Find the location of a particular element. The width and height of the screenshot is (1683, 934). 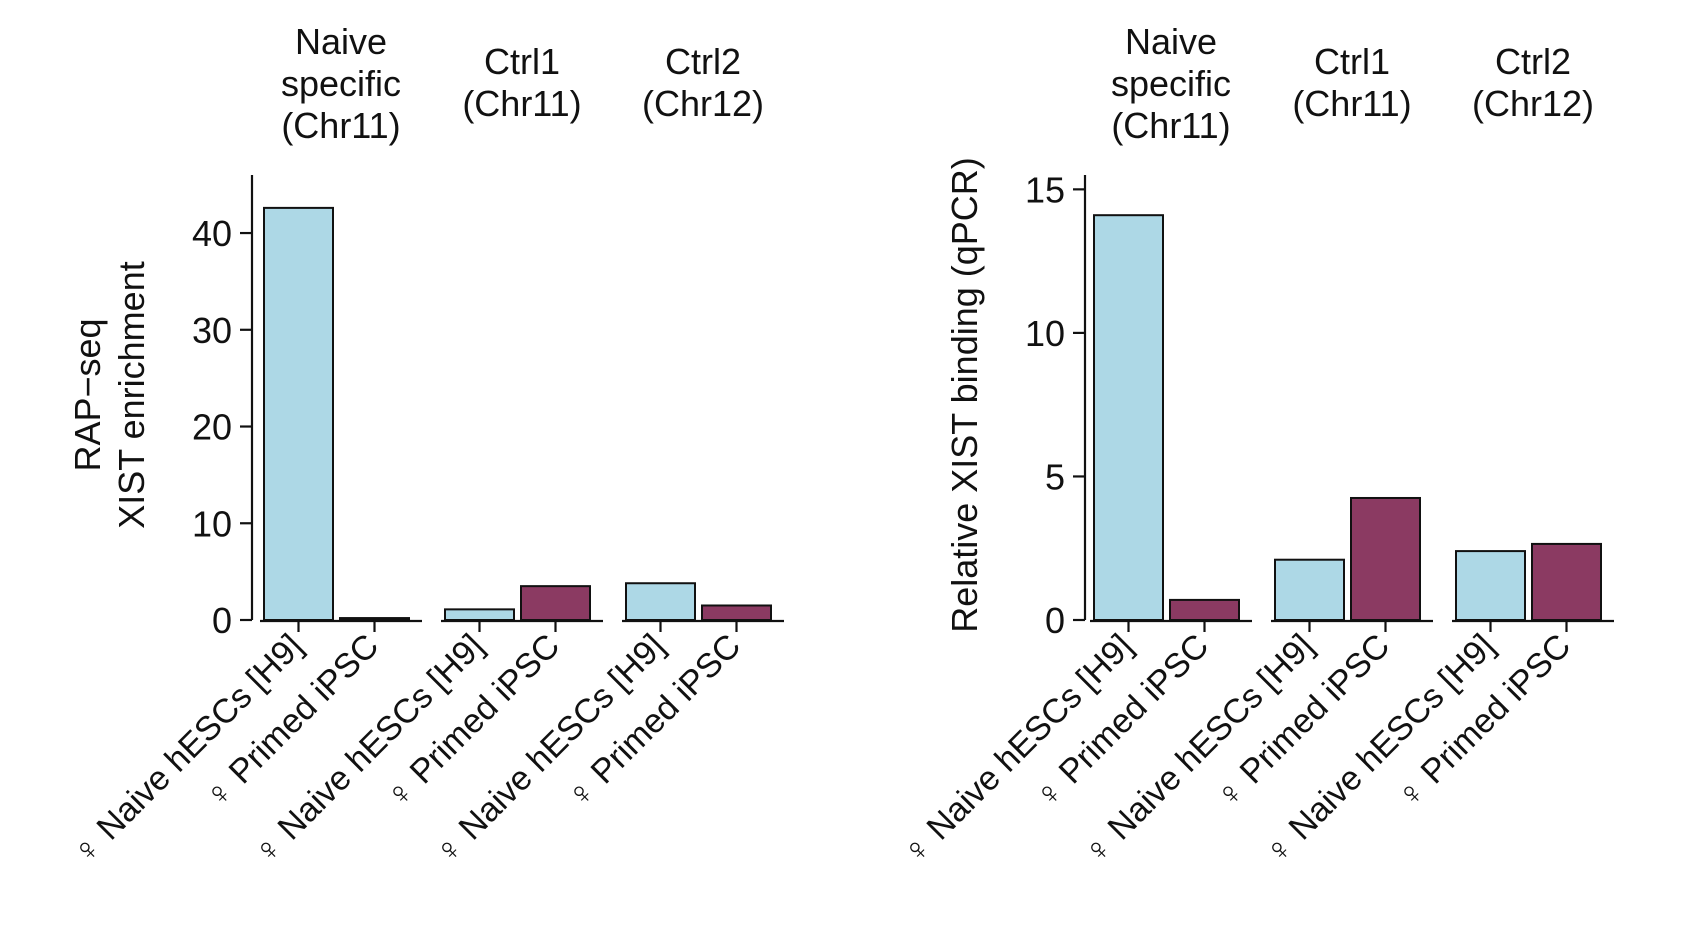

y-axis-label: RAP−seq is located at coordinates (87, 394).